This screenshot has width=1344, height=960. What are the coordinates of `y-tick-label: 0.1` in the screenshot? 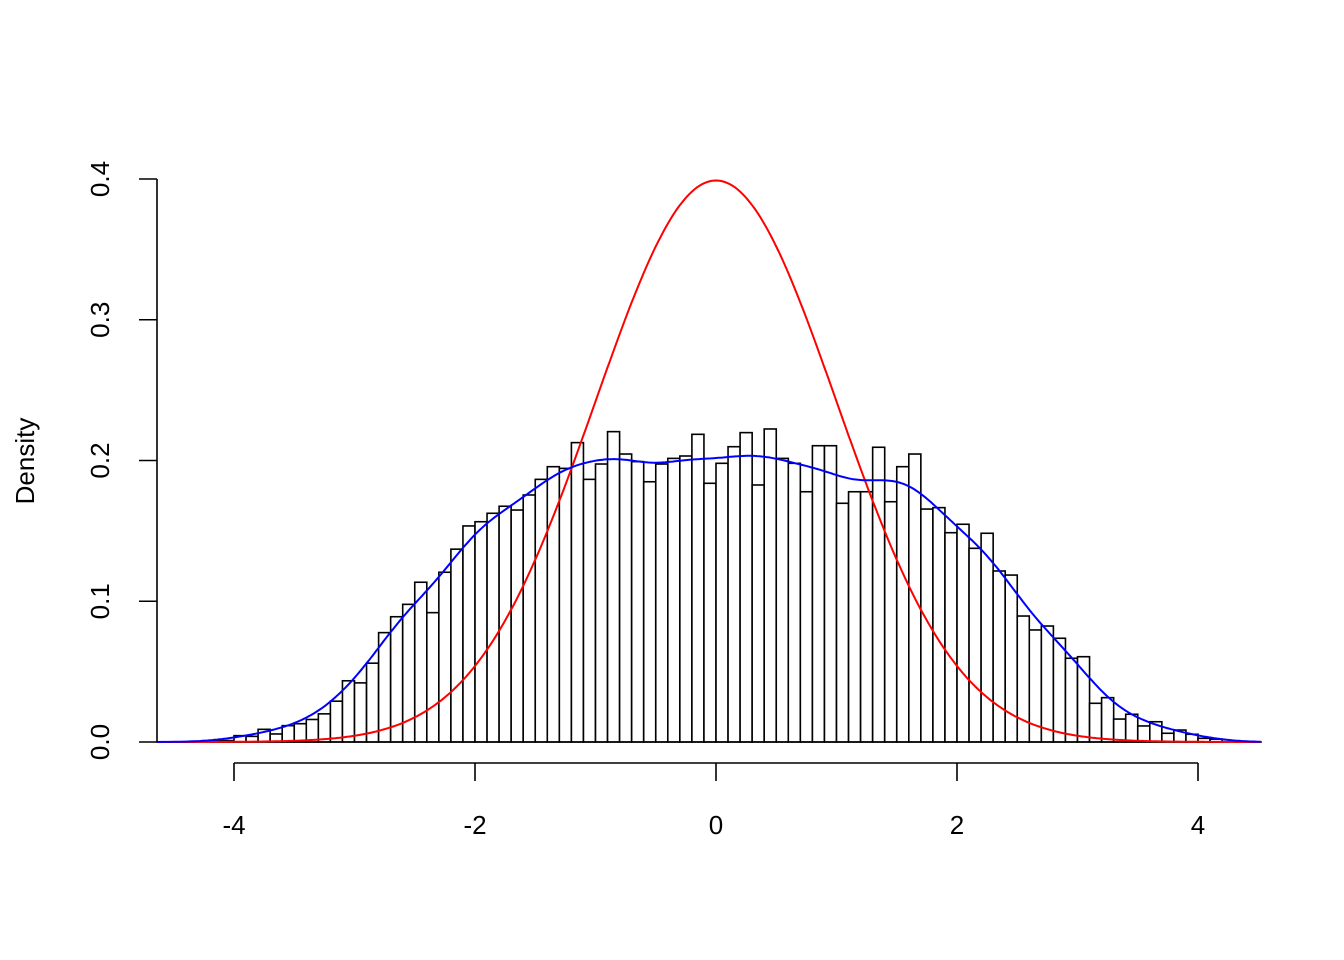 It's located at (100, 601).